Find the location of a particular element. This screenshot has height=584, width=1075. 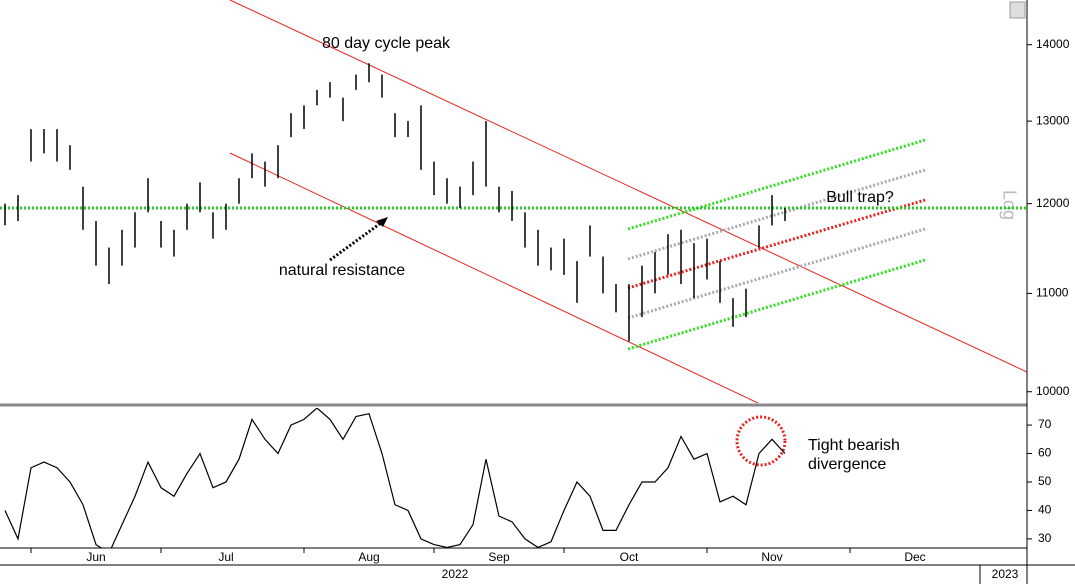

annotation: 80 day cycle peak is located at coordinates (386, 43).